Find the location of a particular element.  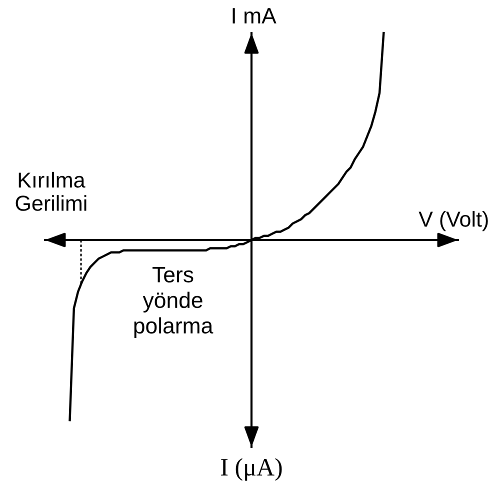

x-axis-title: V (Volt) is located at coordinates (453, 221).